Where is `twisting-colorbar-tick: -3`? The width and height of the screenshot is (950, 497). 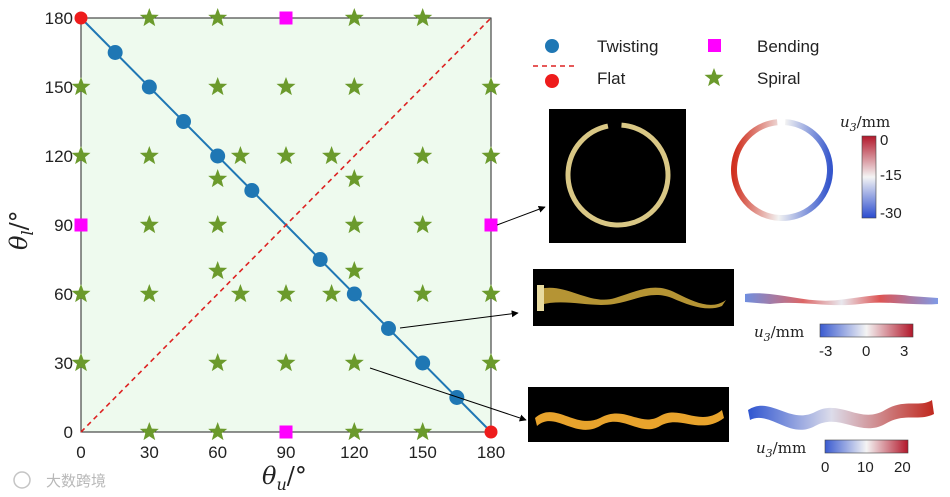 twisting-colorbar-tick: -3 is located at coordinates (825, 351).